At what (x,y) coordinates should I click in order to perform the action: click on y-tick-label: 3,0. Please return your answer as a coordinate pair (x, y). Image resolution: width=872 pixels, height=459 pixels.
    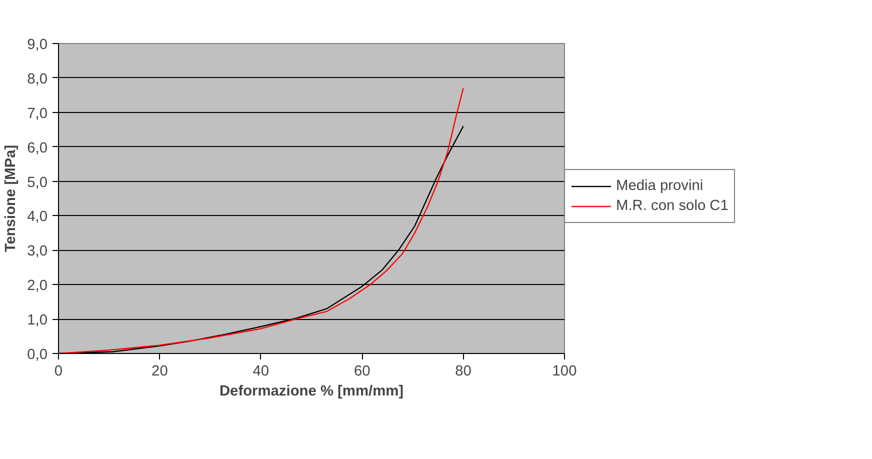
    Looking at the image, I should click on (37, 252).